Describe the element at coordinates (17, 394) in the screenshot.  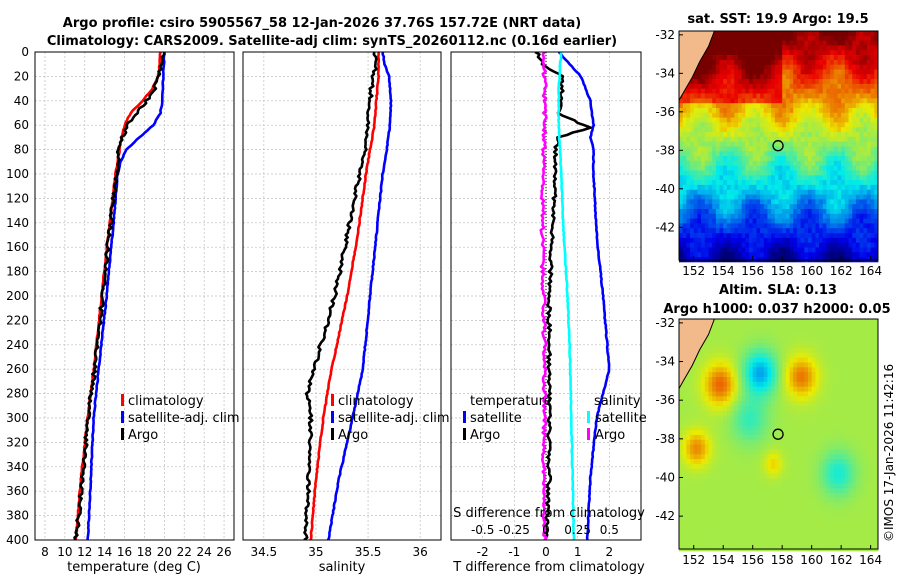
I see `depth-tick-label: 280` at that location.